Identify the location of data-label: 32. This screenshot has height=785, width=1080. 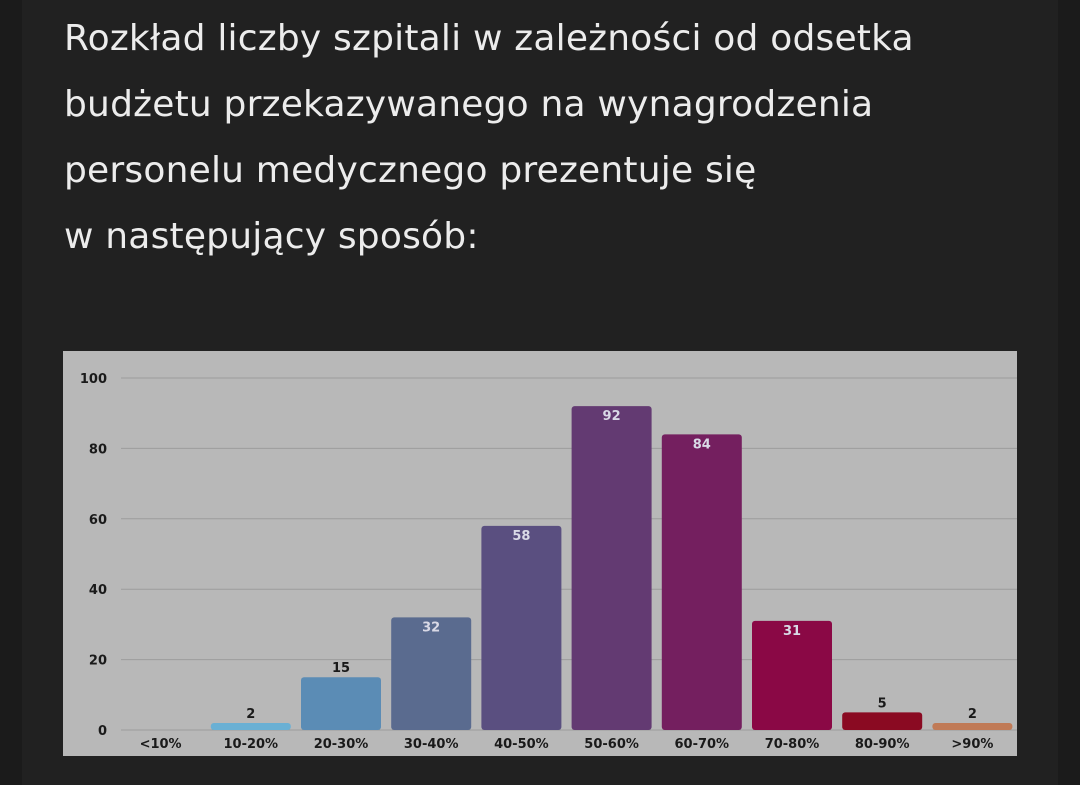
(431, 627).